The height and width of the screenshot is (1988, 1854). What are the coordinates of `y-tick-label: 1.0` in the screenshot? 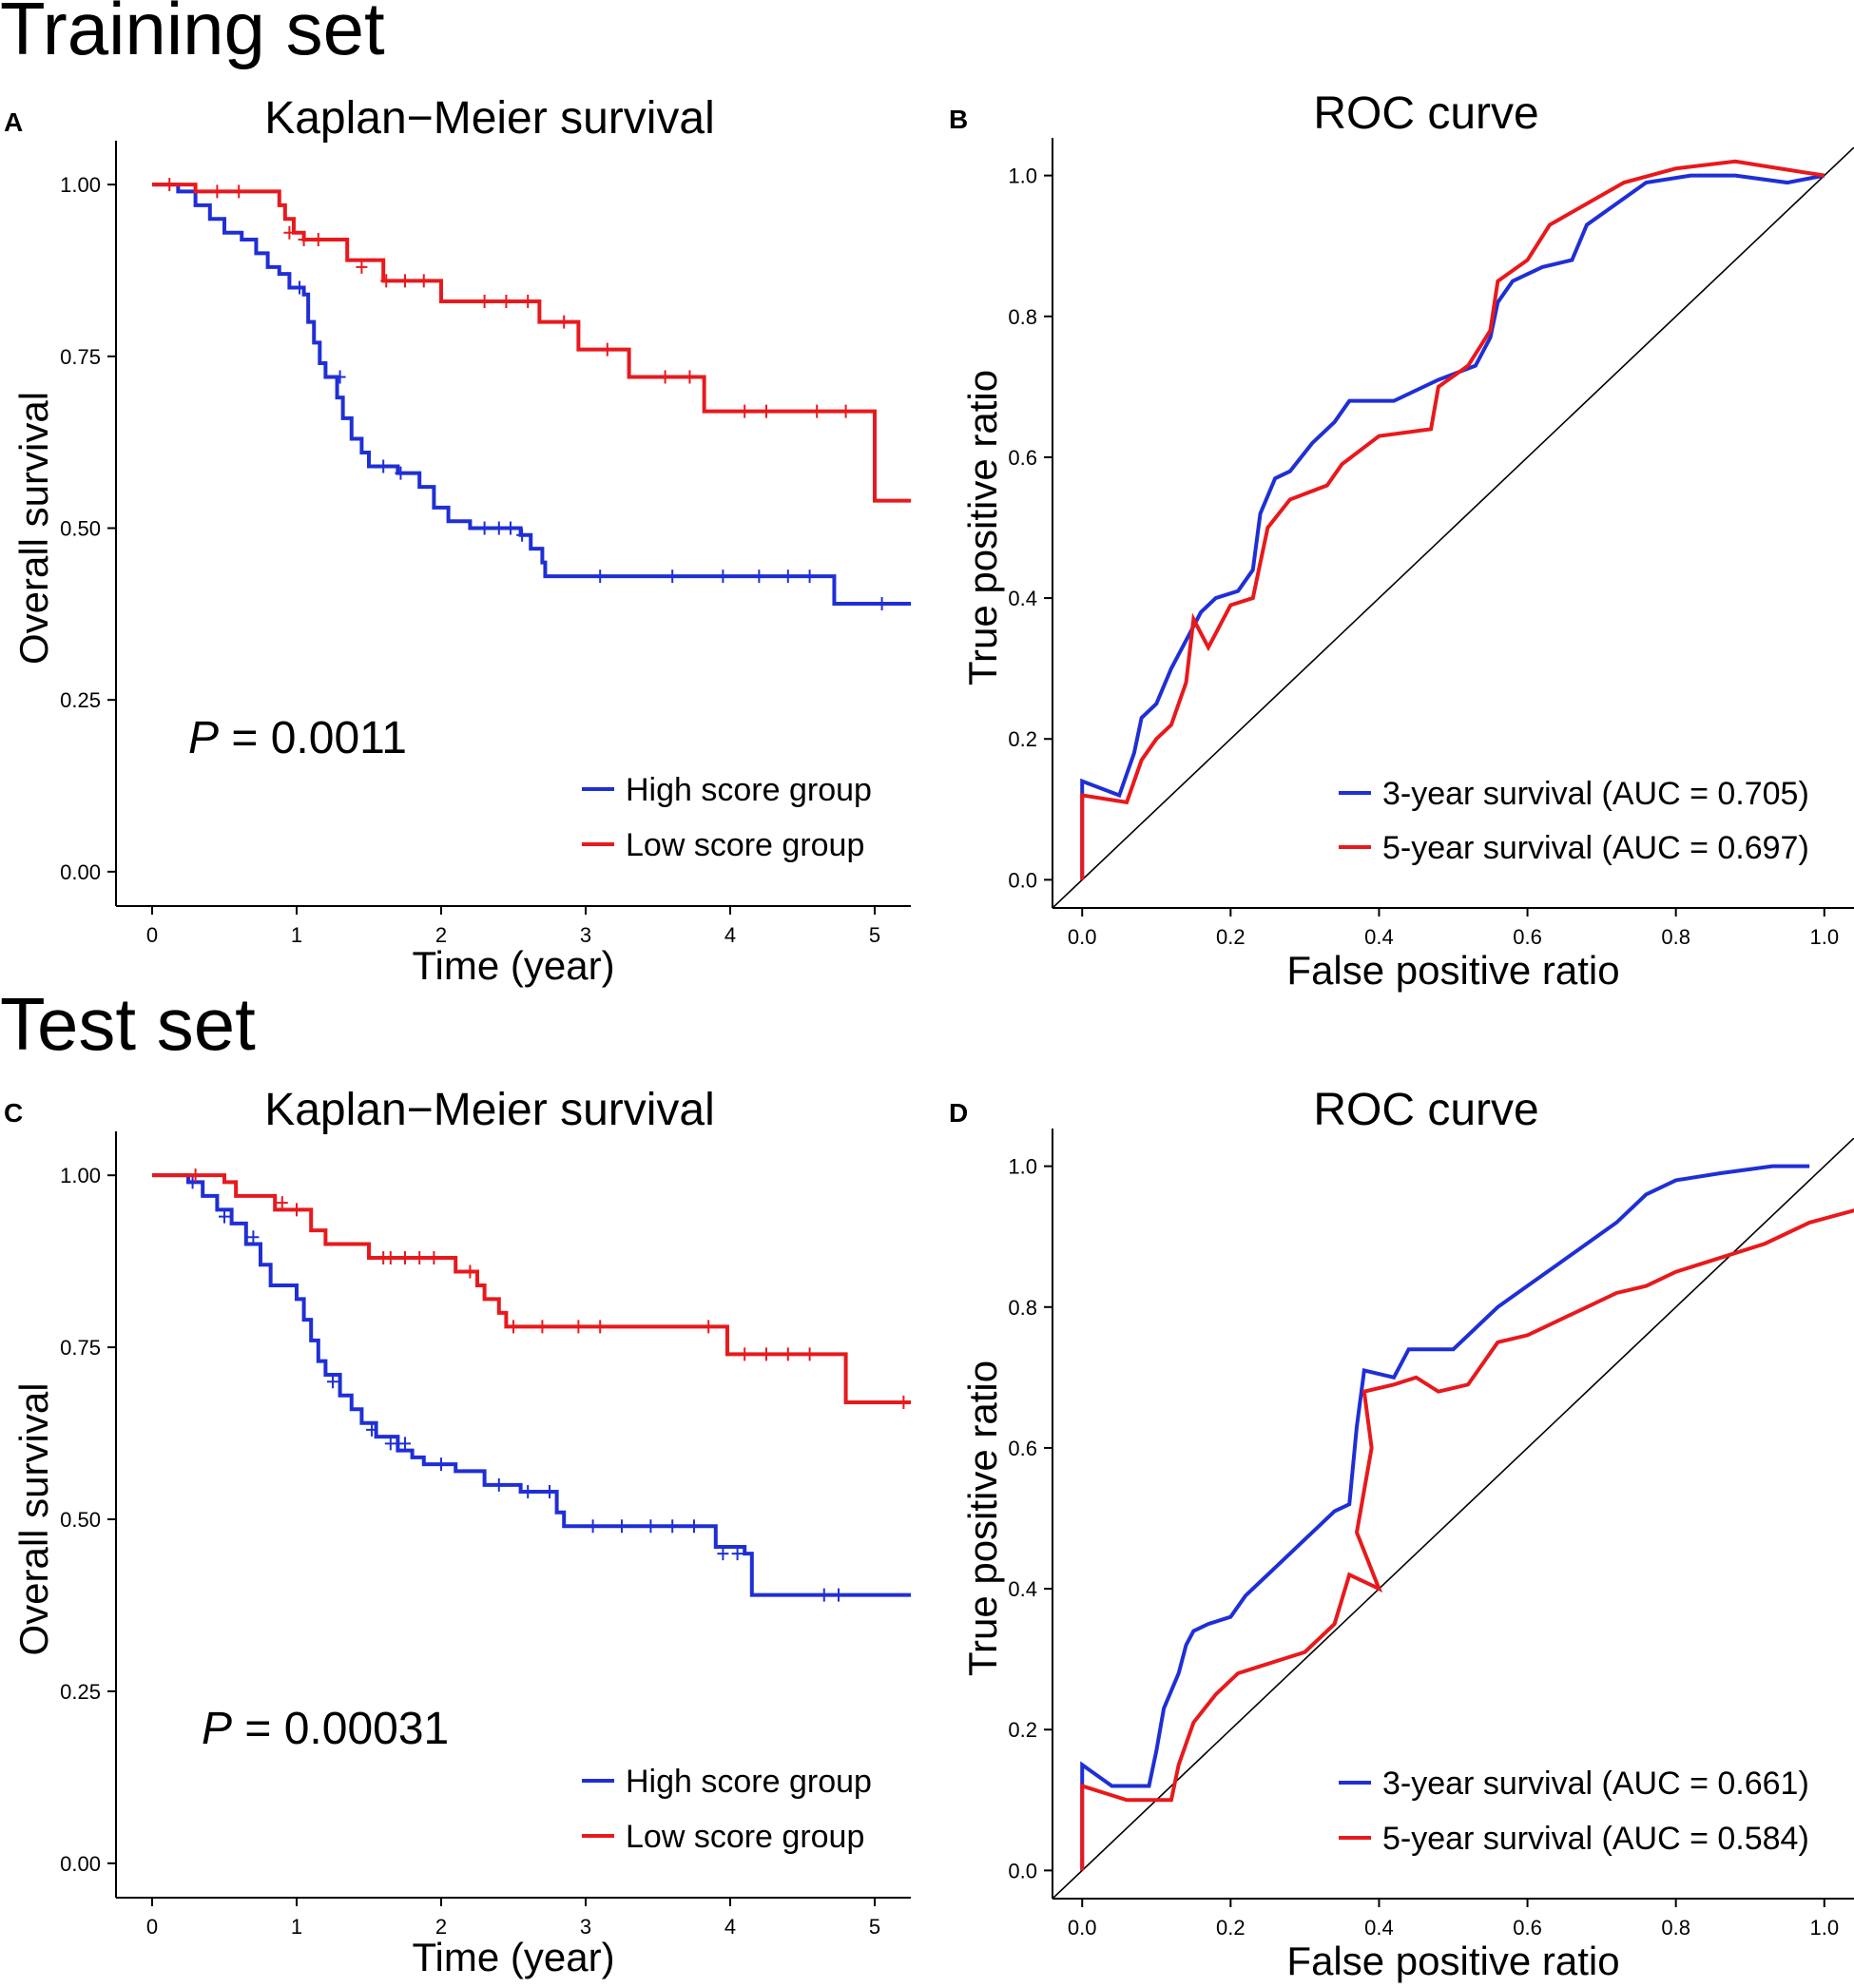 It's located at (1022, 1167).